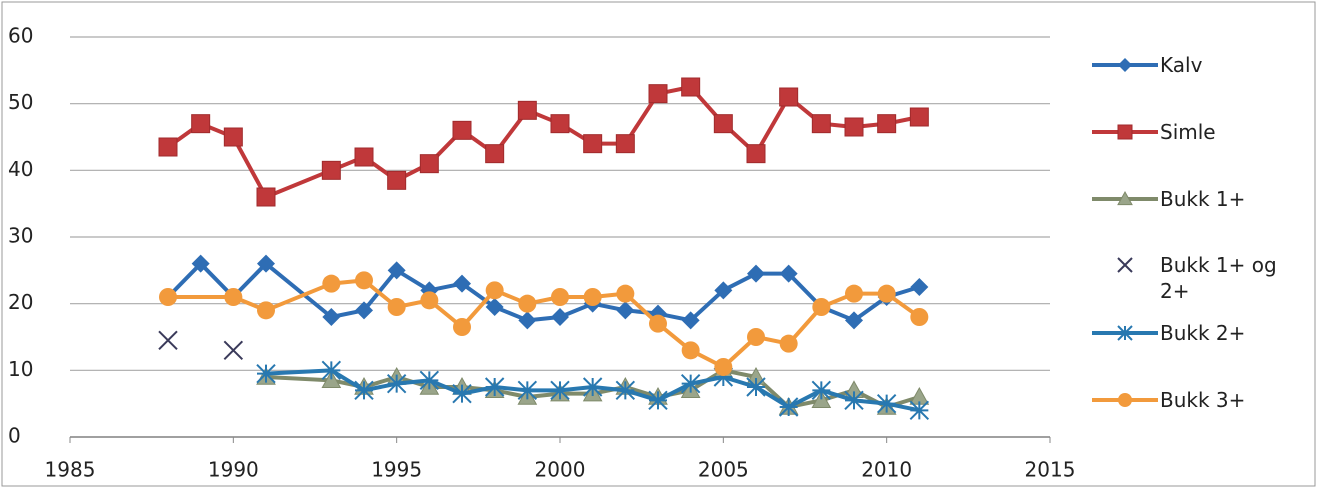 The width and height of the screenshot is (1319, 492). What do you see at coordinates (20, 369) in the screenshot?
I see `y-tick-label: 10` at bounding box center [20, 369].